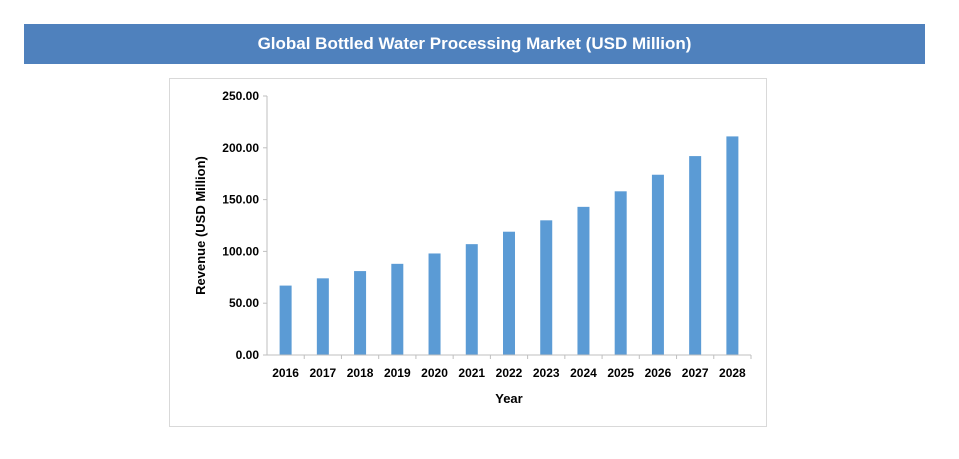  What do you see at coordinates (546, 373) in the screenshot?
I see `x-tick-label-2023: 2023` at bounding box center [546, 373].